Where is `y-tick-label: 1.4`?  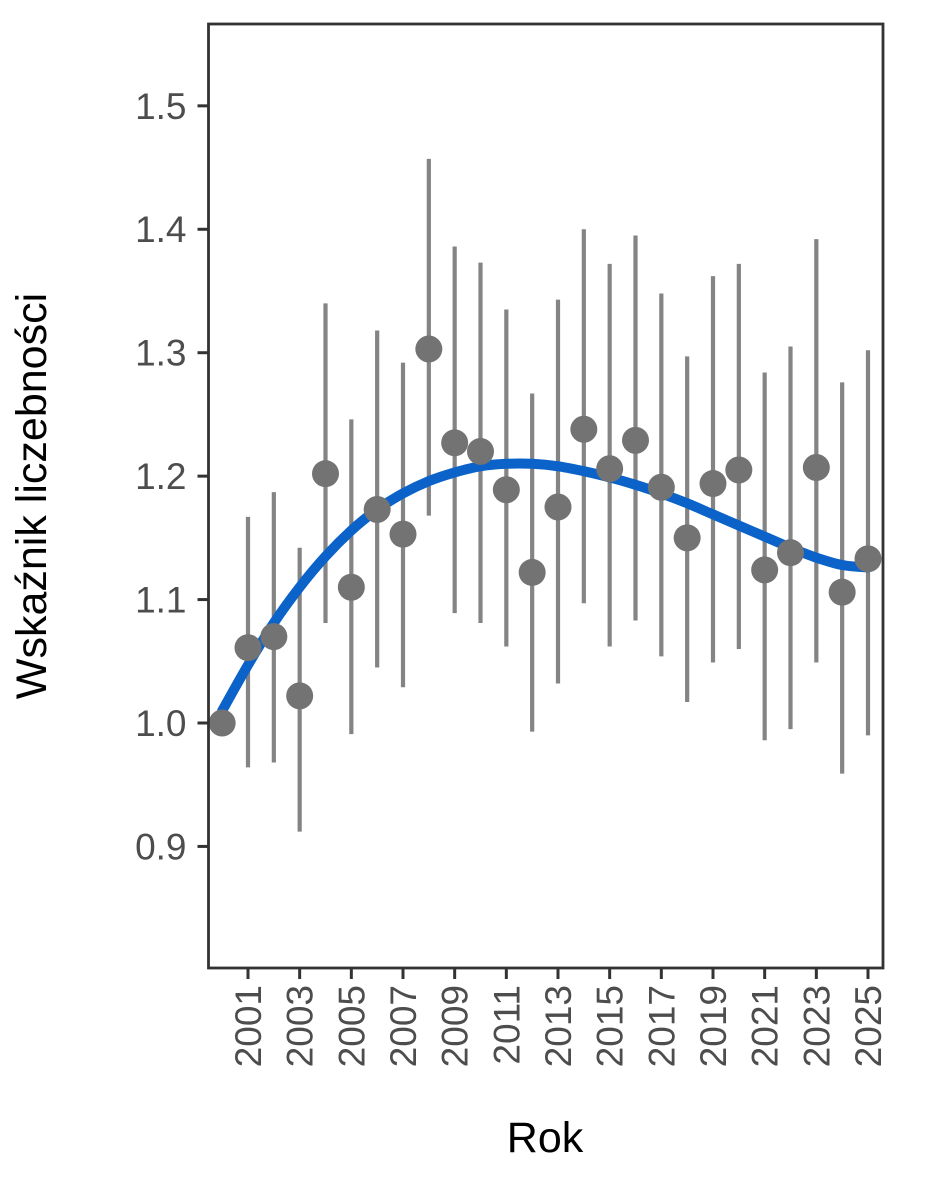 y-tick-label: 1.4 is located at coordinates (160, 229).